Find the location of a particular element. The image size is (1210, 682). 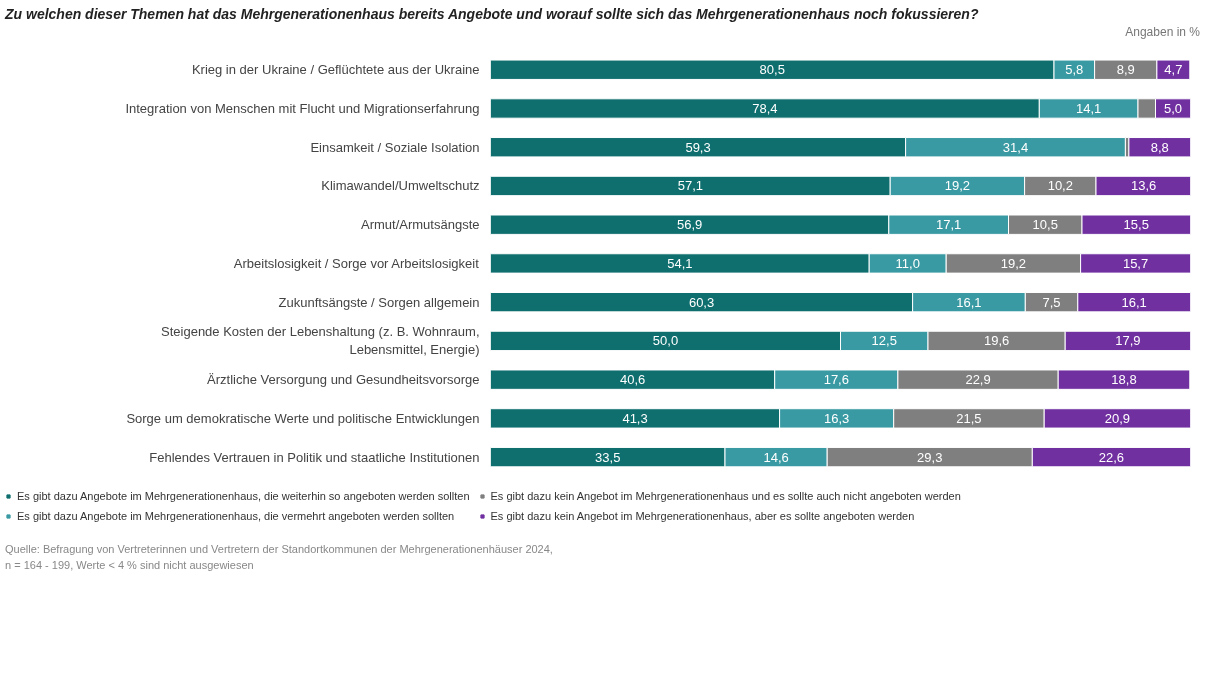

data-label: 20,9 is located at coordinates (1117, 419).